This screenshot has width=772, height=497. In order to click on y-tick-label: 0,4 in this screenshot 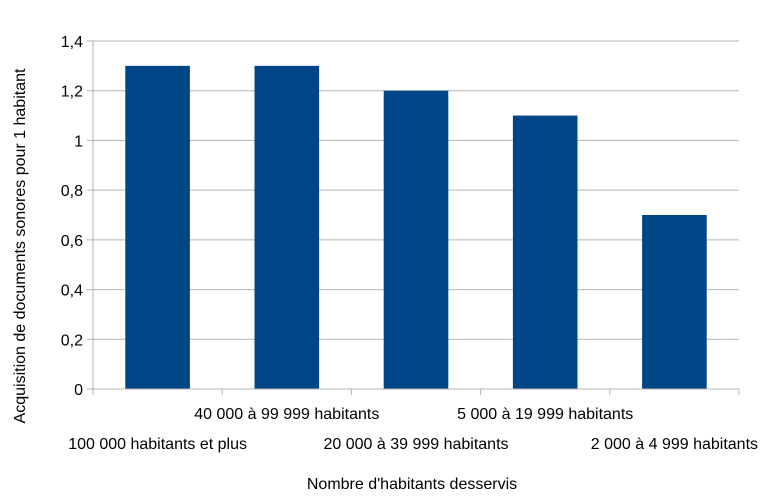, I will do `click(72, 291)`.